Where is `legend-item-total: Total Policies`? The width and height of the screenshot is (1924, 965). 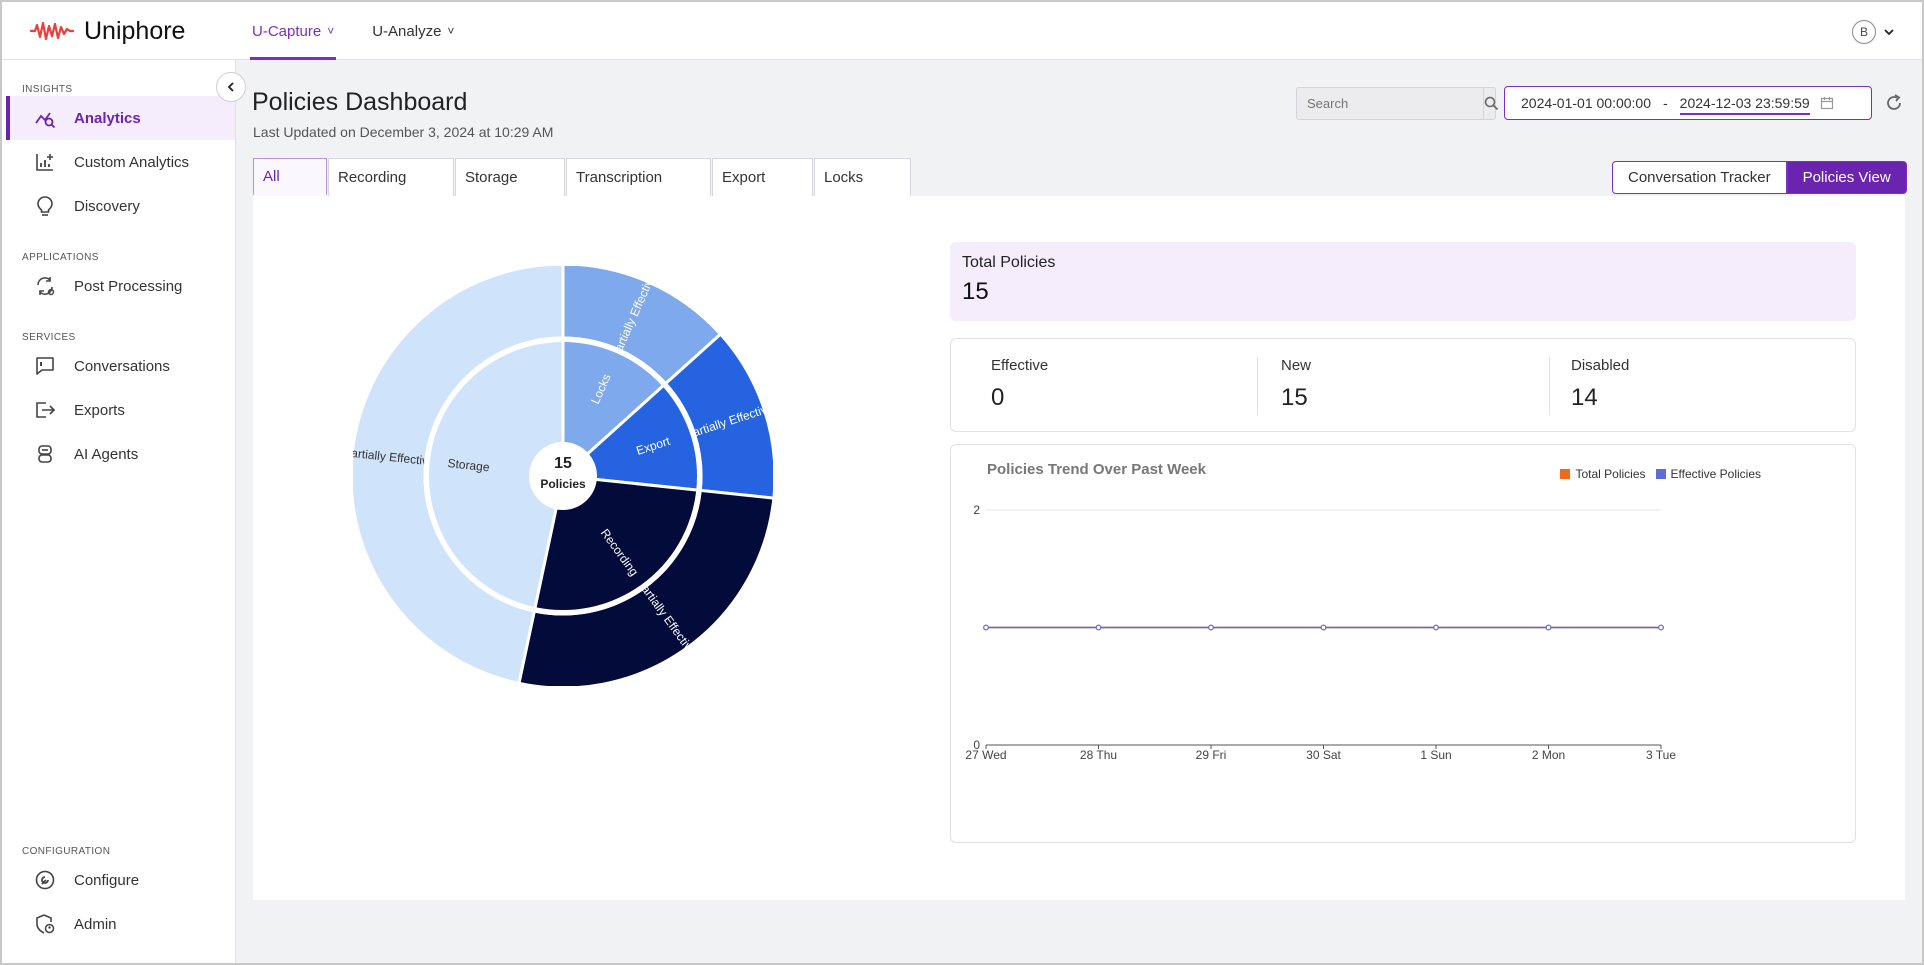 legend-item-total: Total Policies is located at coordinates (1603, 474).